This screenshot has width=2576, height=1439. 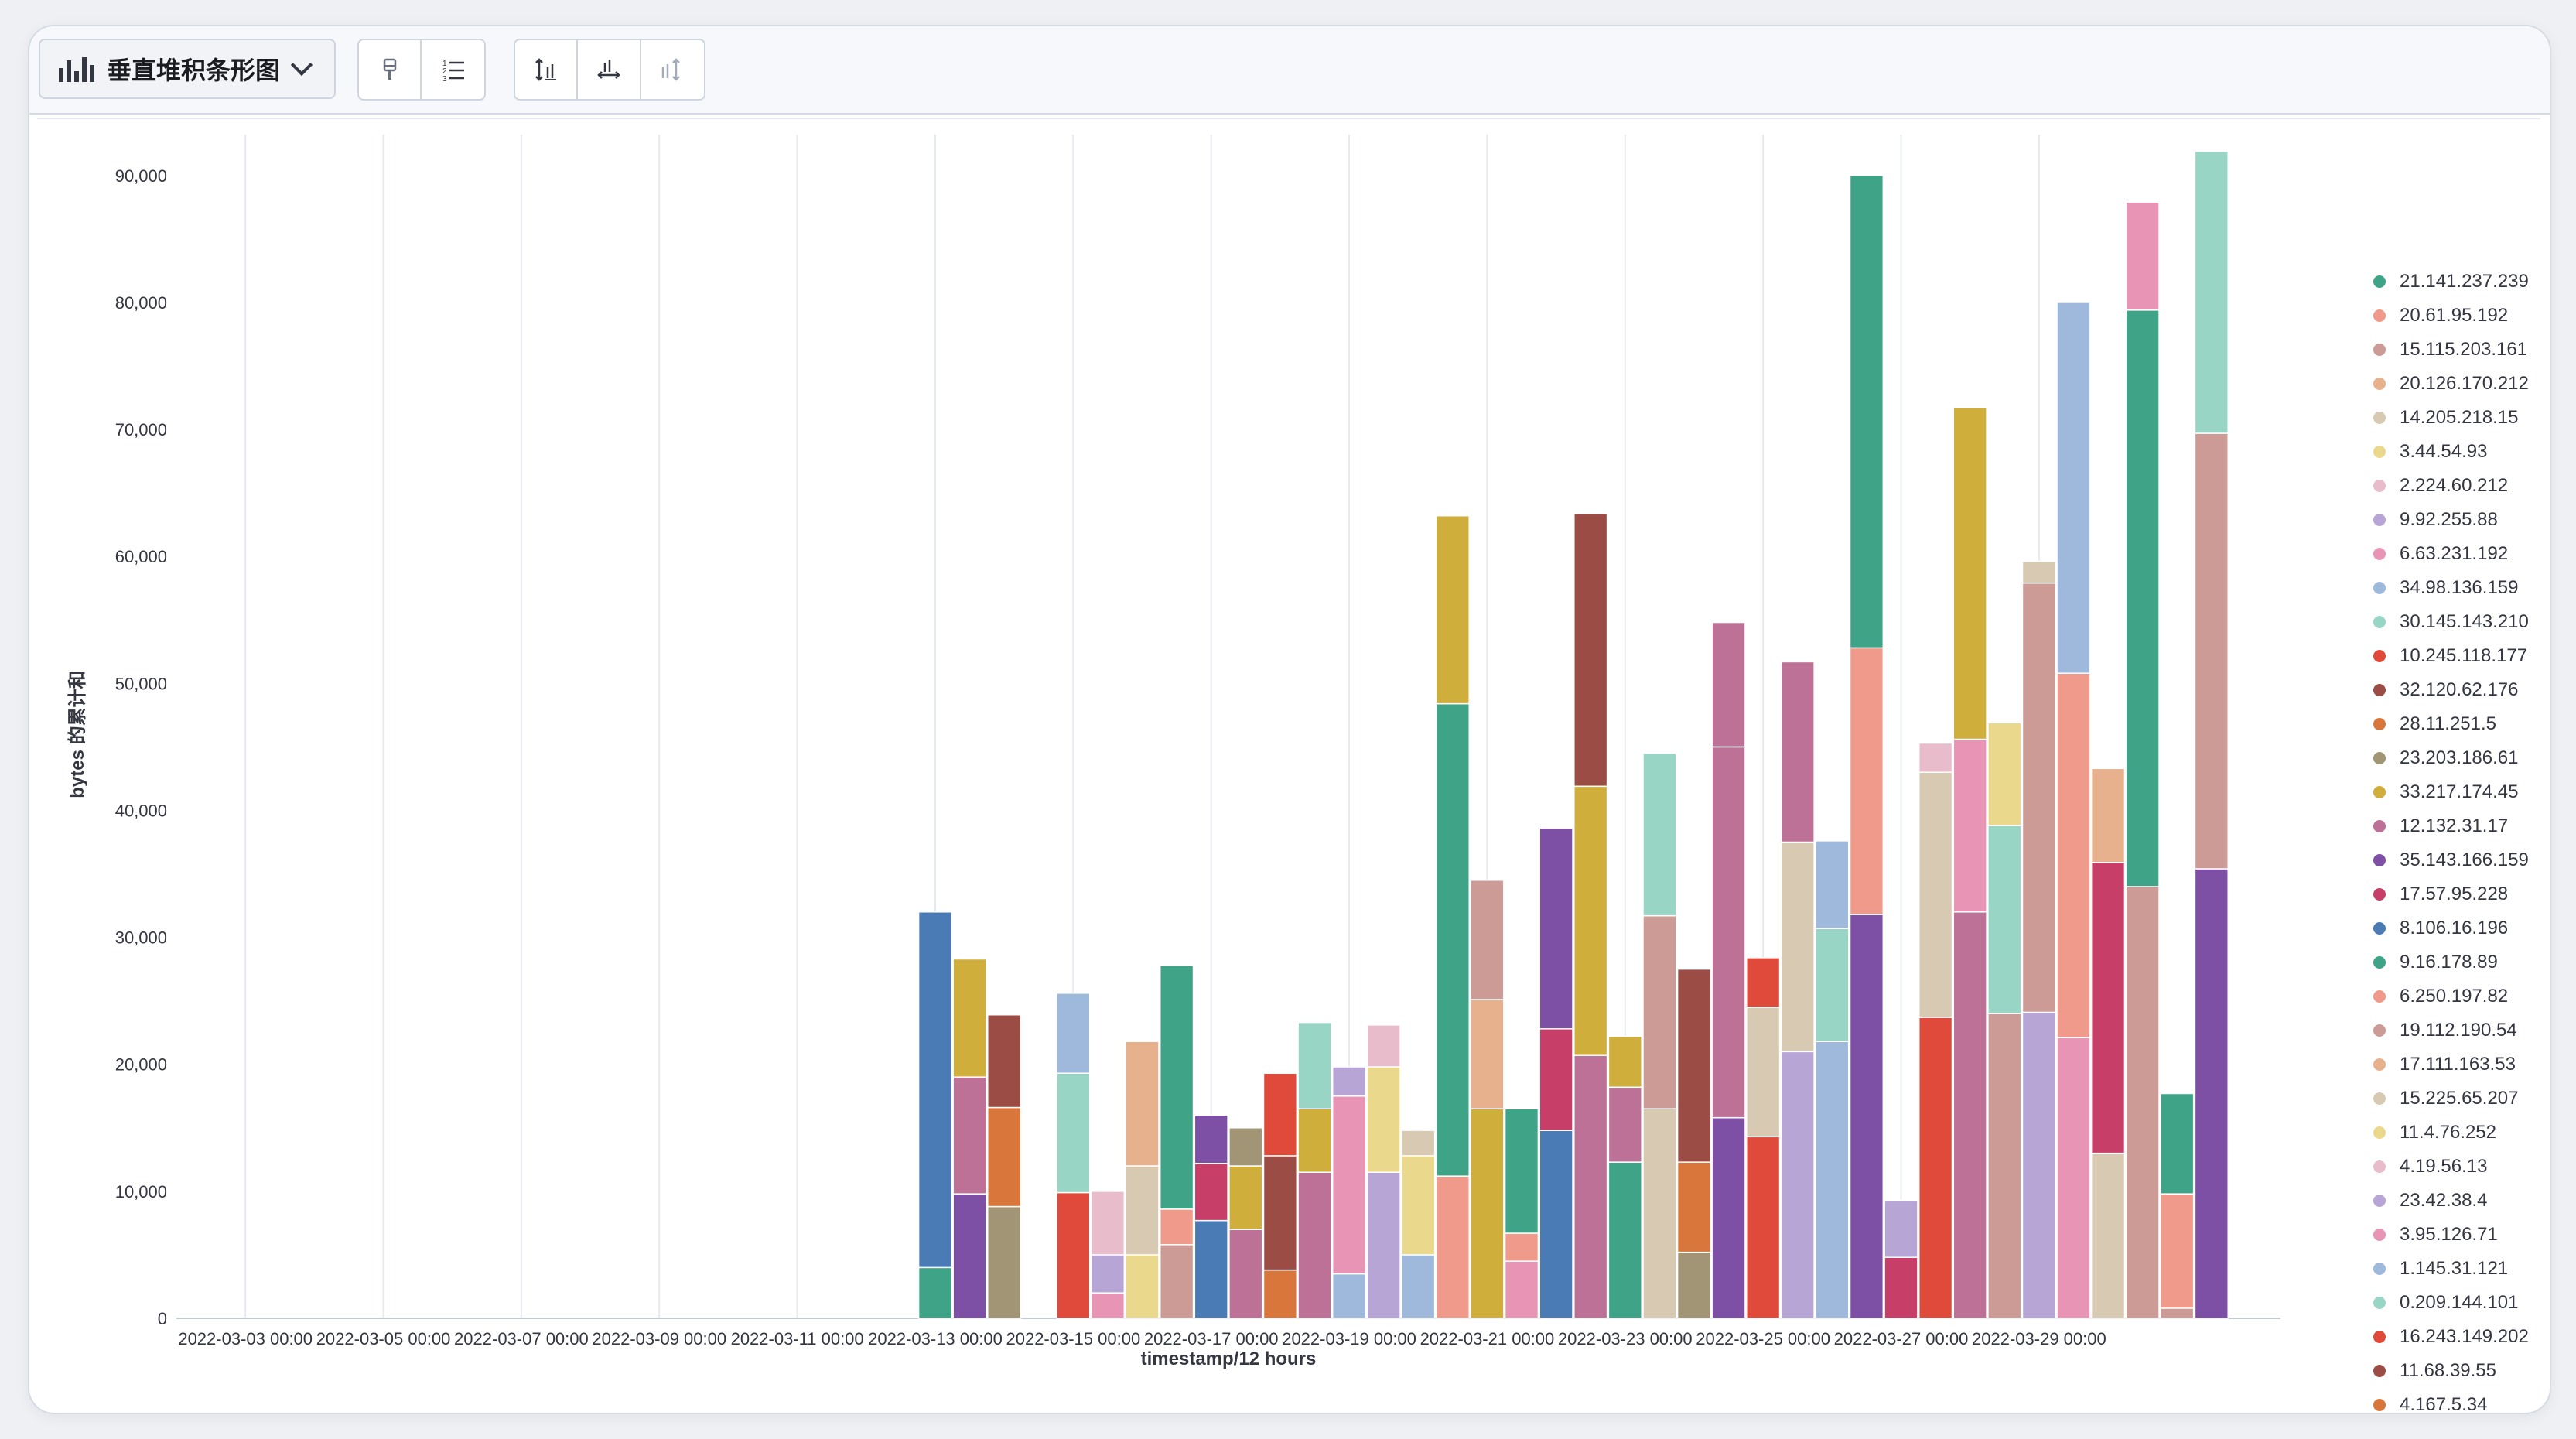 What do you see at coordinates (2434, 724) in the screenshot?
I see `legend-item: 28.11.251.5` at bounding box center [2434, 724].